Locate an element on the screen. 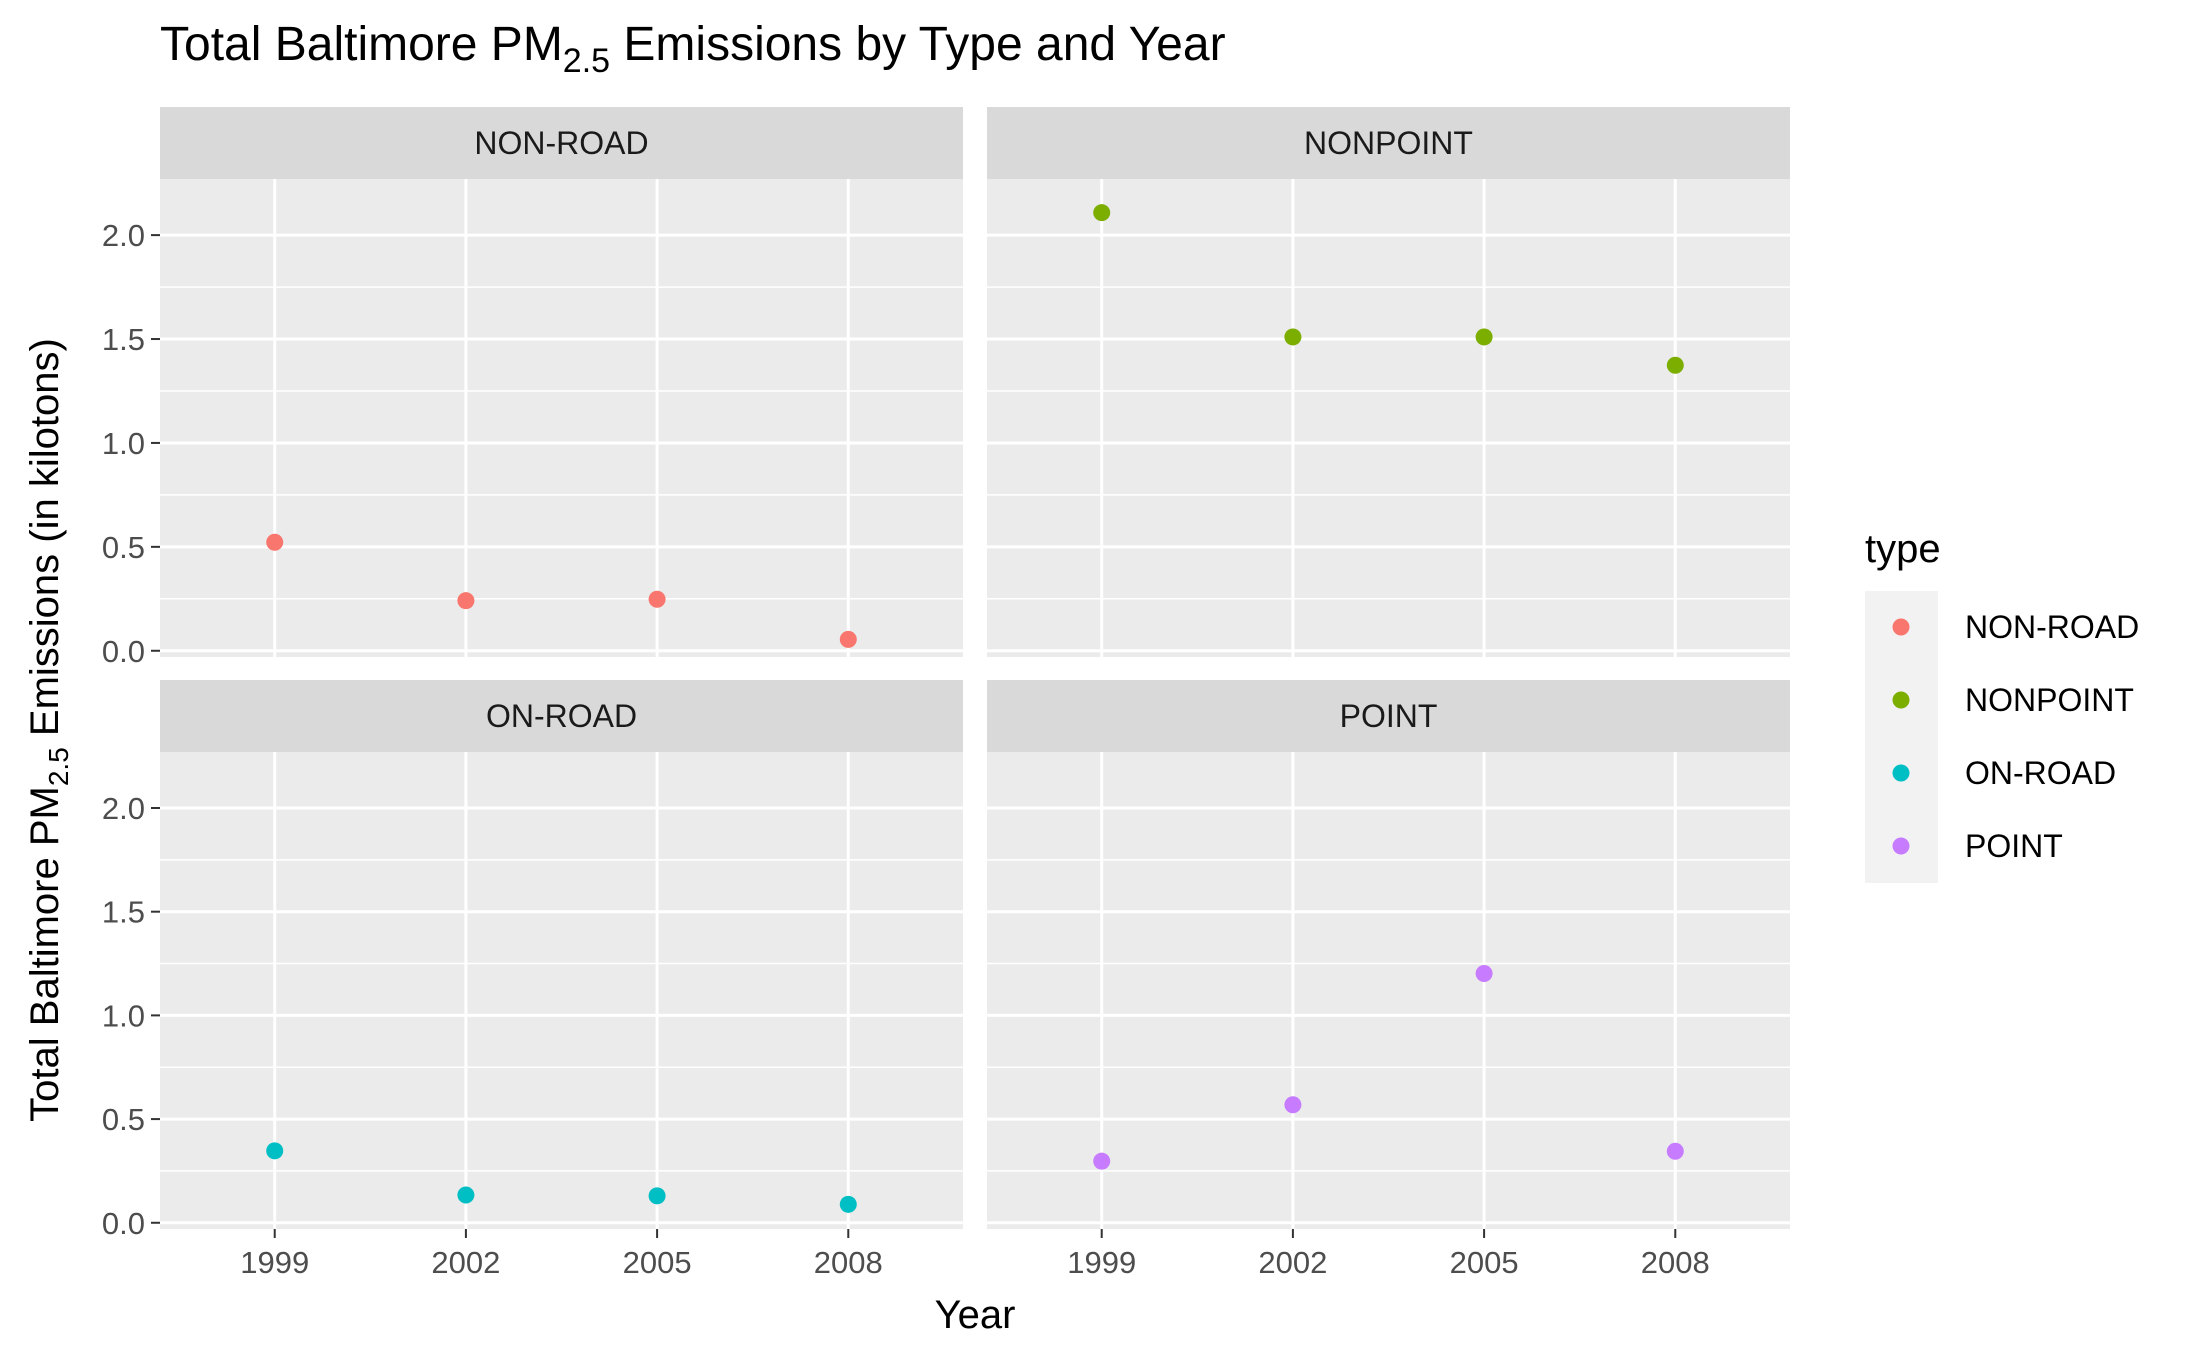 The height and width of the screenshot is (1351, 2187). legend-items: NON-ROAD NONPOINT ON-ROAD POINT is located at coordinates (2015, 736).